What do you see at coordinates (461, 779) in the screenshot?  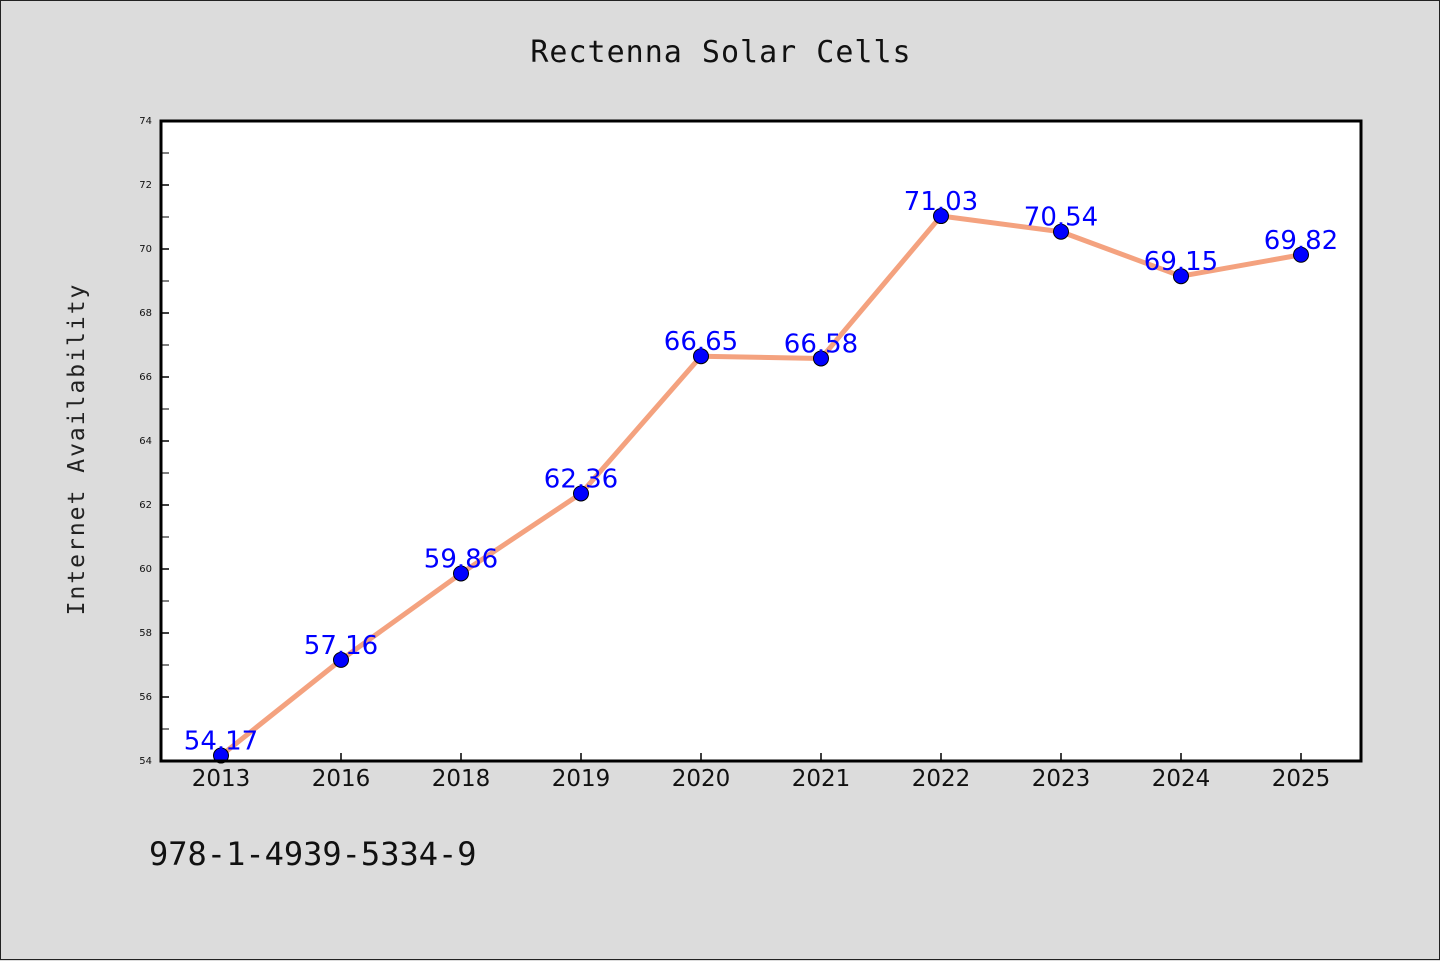 I see `x-tick-label: 2018` at bounding box center [461, 779].